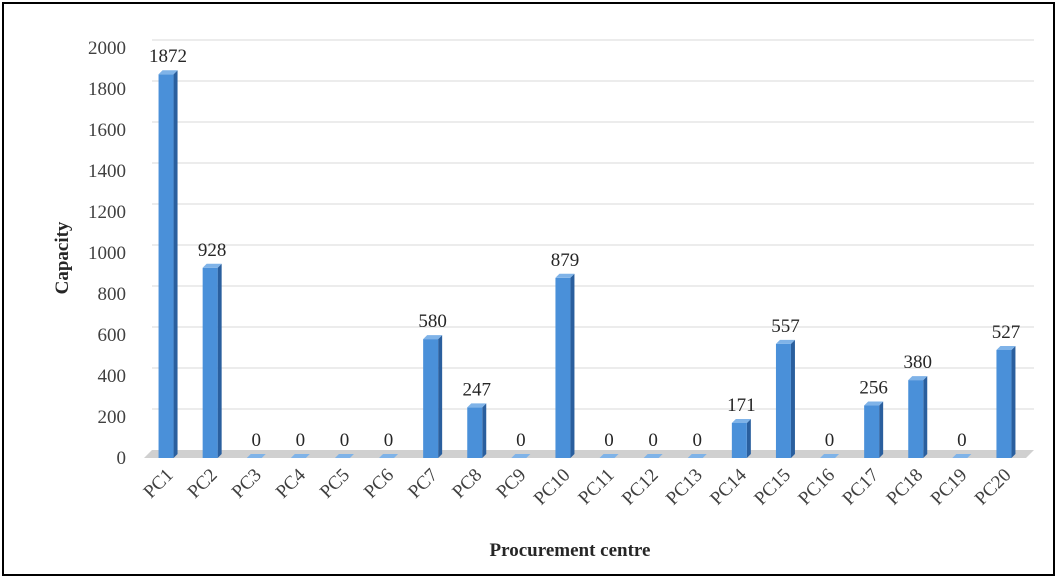 Image resolution: width=1061 pixels, height=580 pixels. I want to click on data-label: 580, so click(432, 321).